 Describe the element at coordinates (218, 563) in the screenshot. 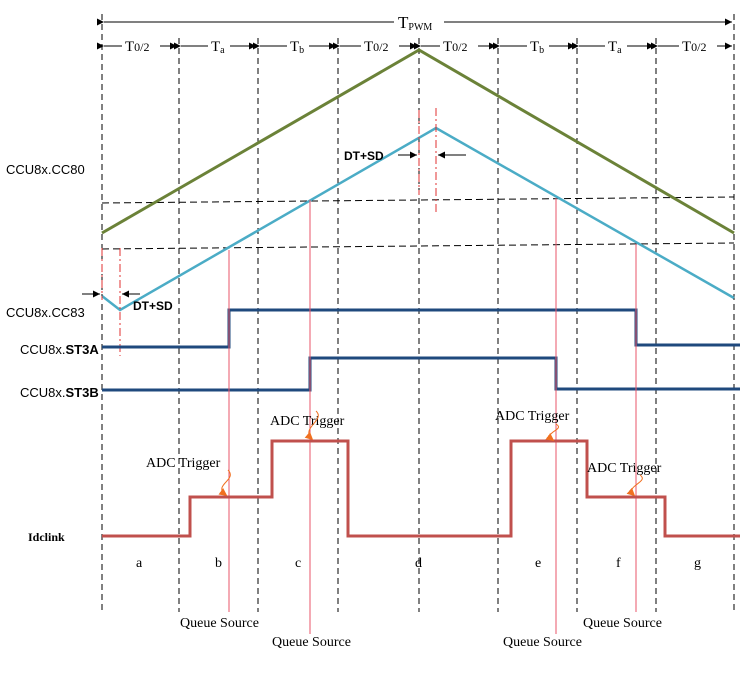

I see `segment-b: b` at that location.